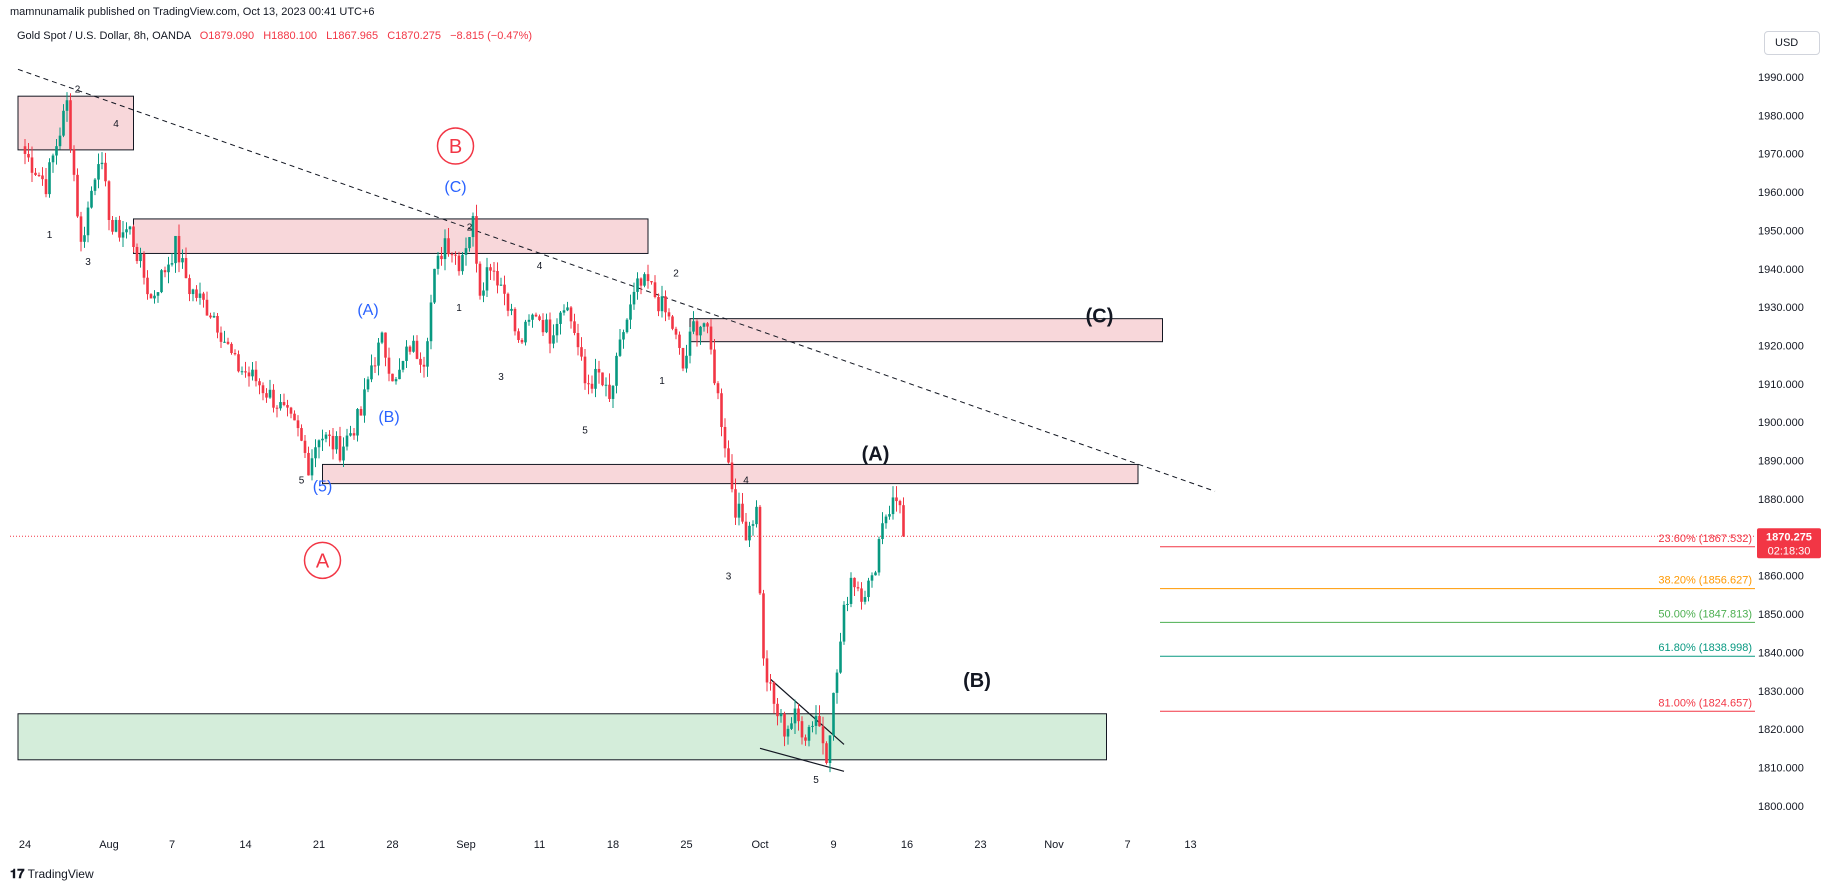 The height and width of the screenshot is (893, 1835). What do you see at coordinates (455, 146) in the screenshot?
I see `wave-circle` at bounding box center [455, 146].